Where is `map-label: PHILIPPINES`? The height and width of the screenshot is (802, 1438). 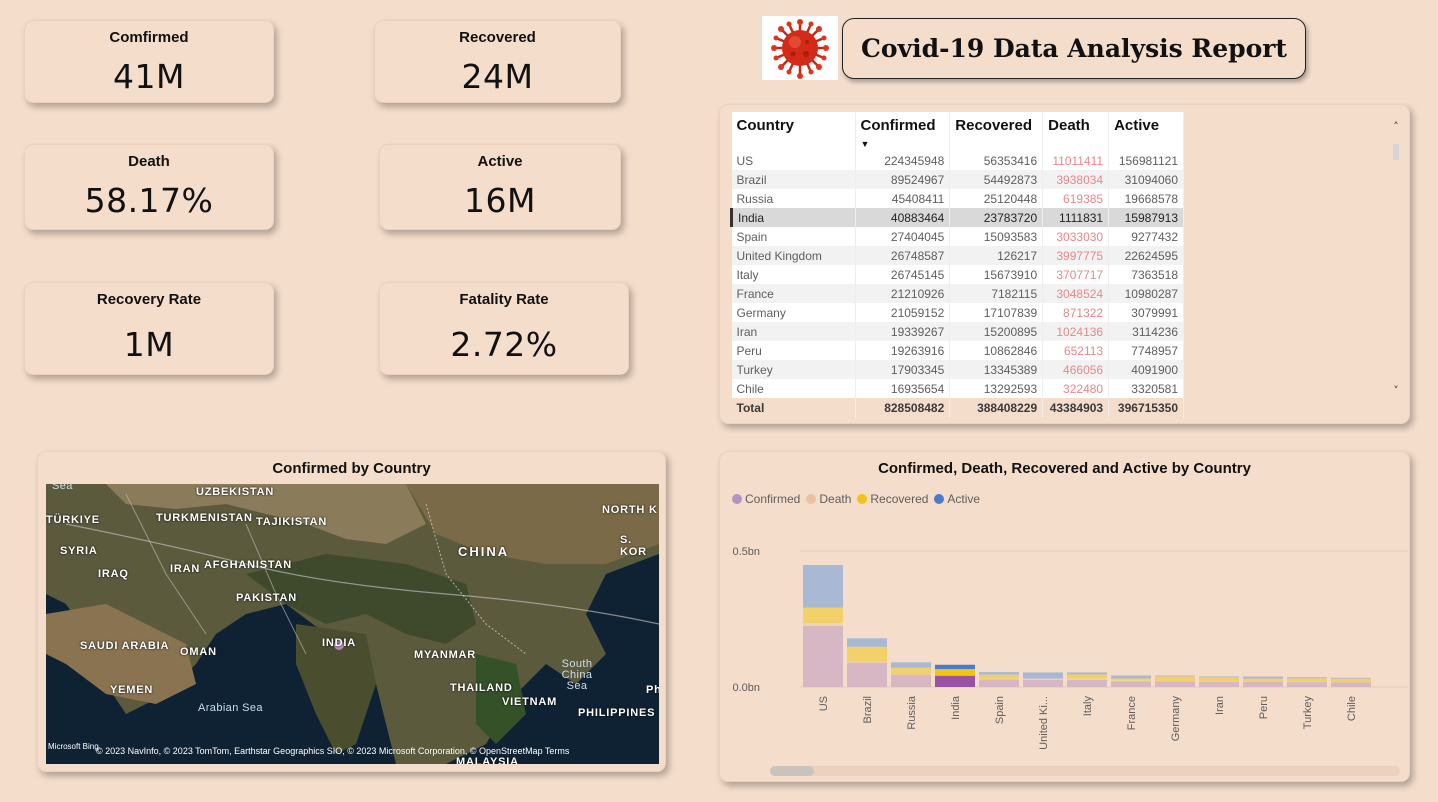 map-label: PHILIPPINES is located at coordinates (617, 713).